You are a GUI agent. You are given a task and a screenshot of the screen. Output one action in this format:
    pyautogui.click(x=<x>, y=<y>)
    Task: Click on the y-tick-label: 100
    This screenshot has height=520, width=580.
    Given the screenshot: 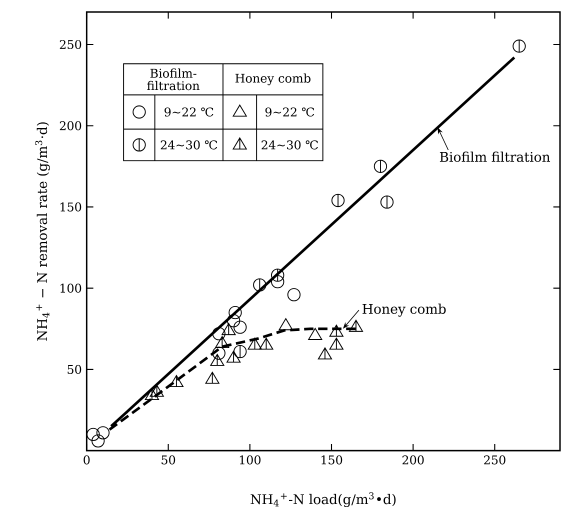 What is the action you would take?
    pyautogui.click(x=71, y=288)
    